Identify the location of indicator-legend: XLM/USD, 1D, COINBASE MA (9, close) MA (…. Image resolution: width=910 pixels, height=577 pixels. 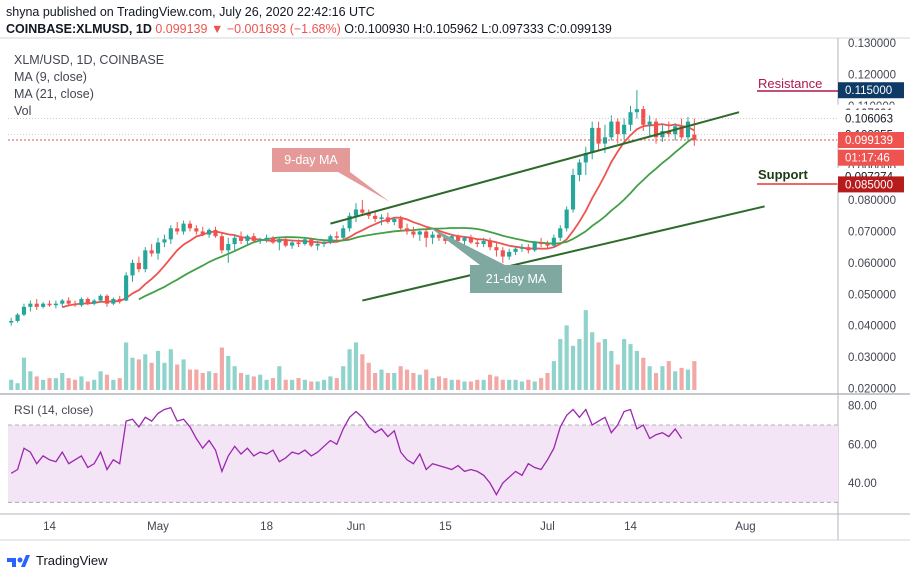
(89, 86).